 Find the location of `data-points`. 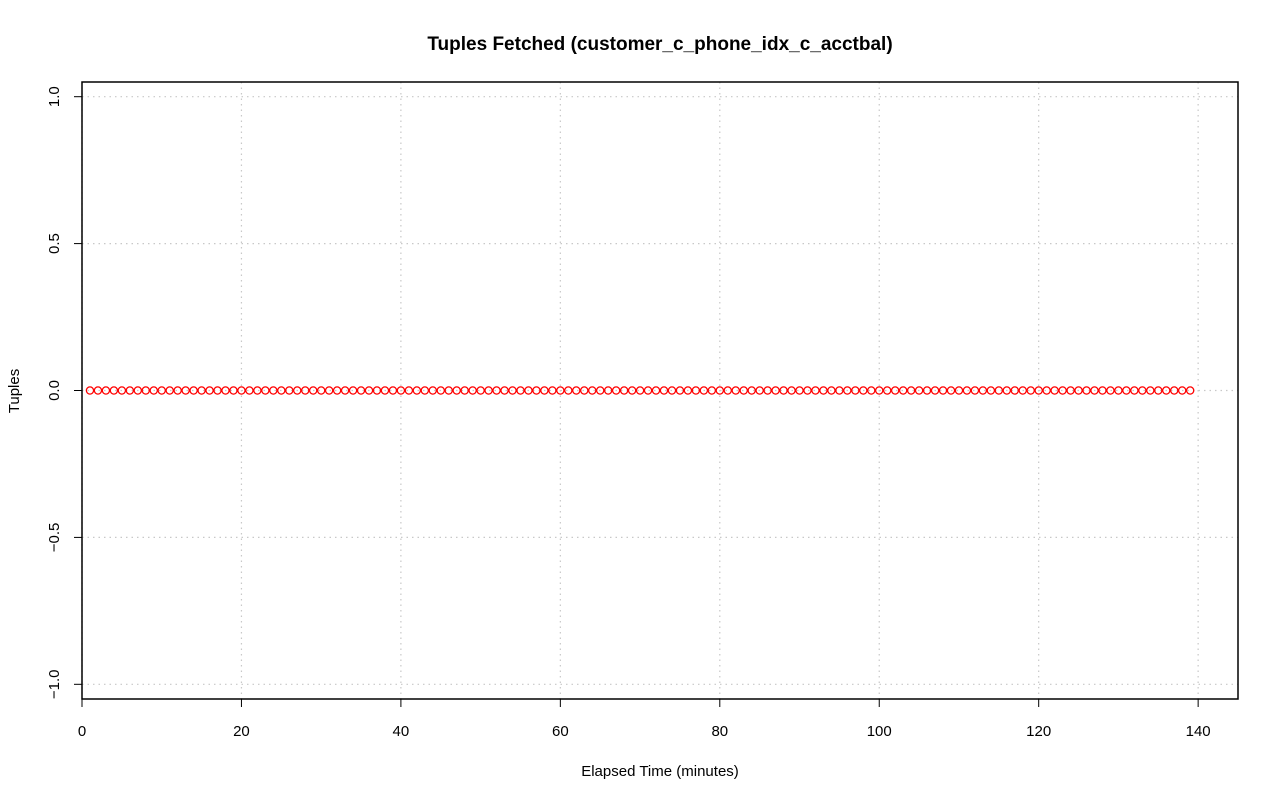

data-points is located at coordinates (640, 390).